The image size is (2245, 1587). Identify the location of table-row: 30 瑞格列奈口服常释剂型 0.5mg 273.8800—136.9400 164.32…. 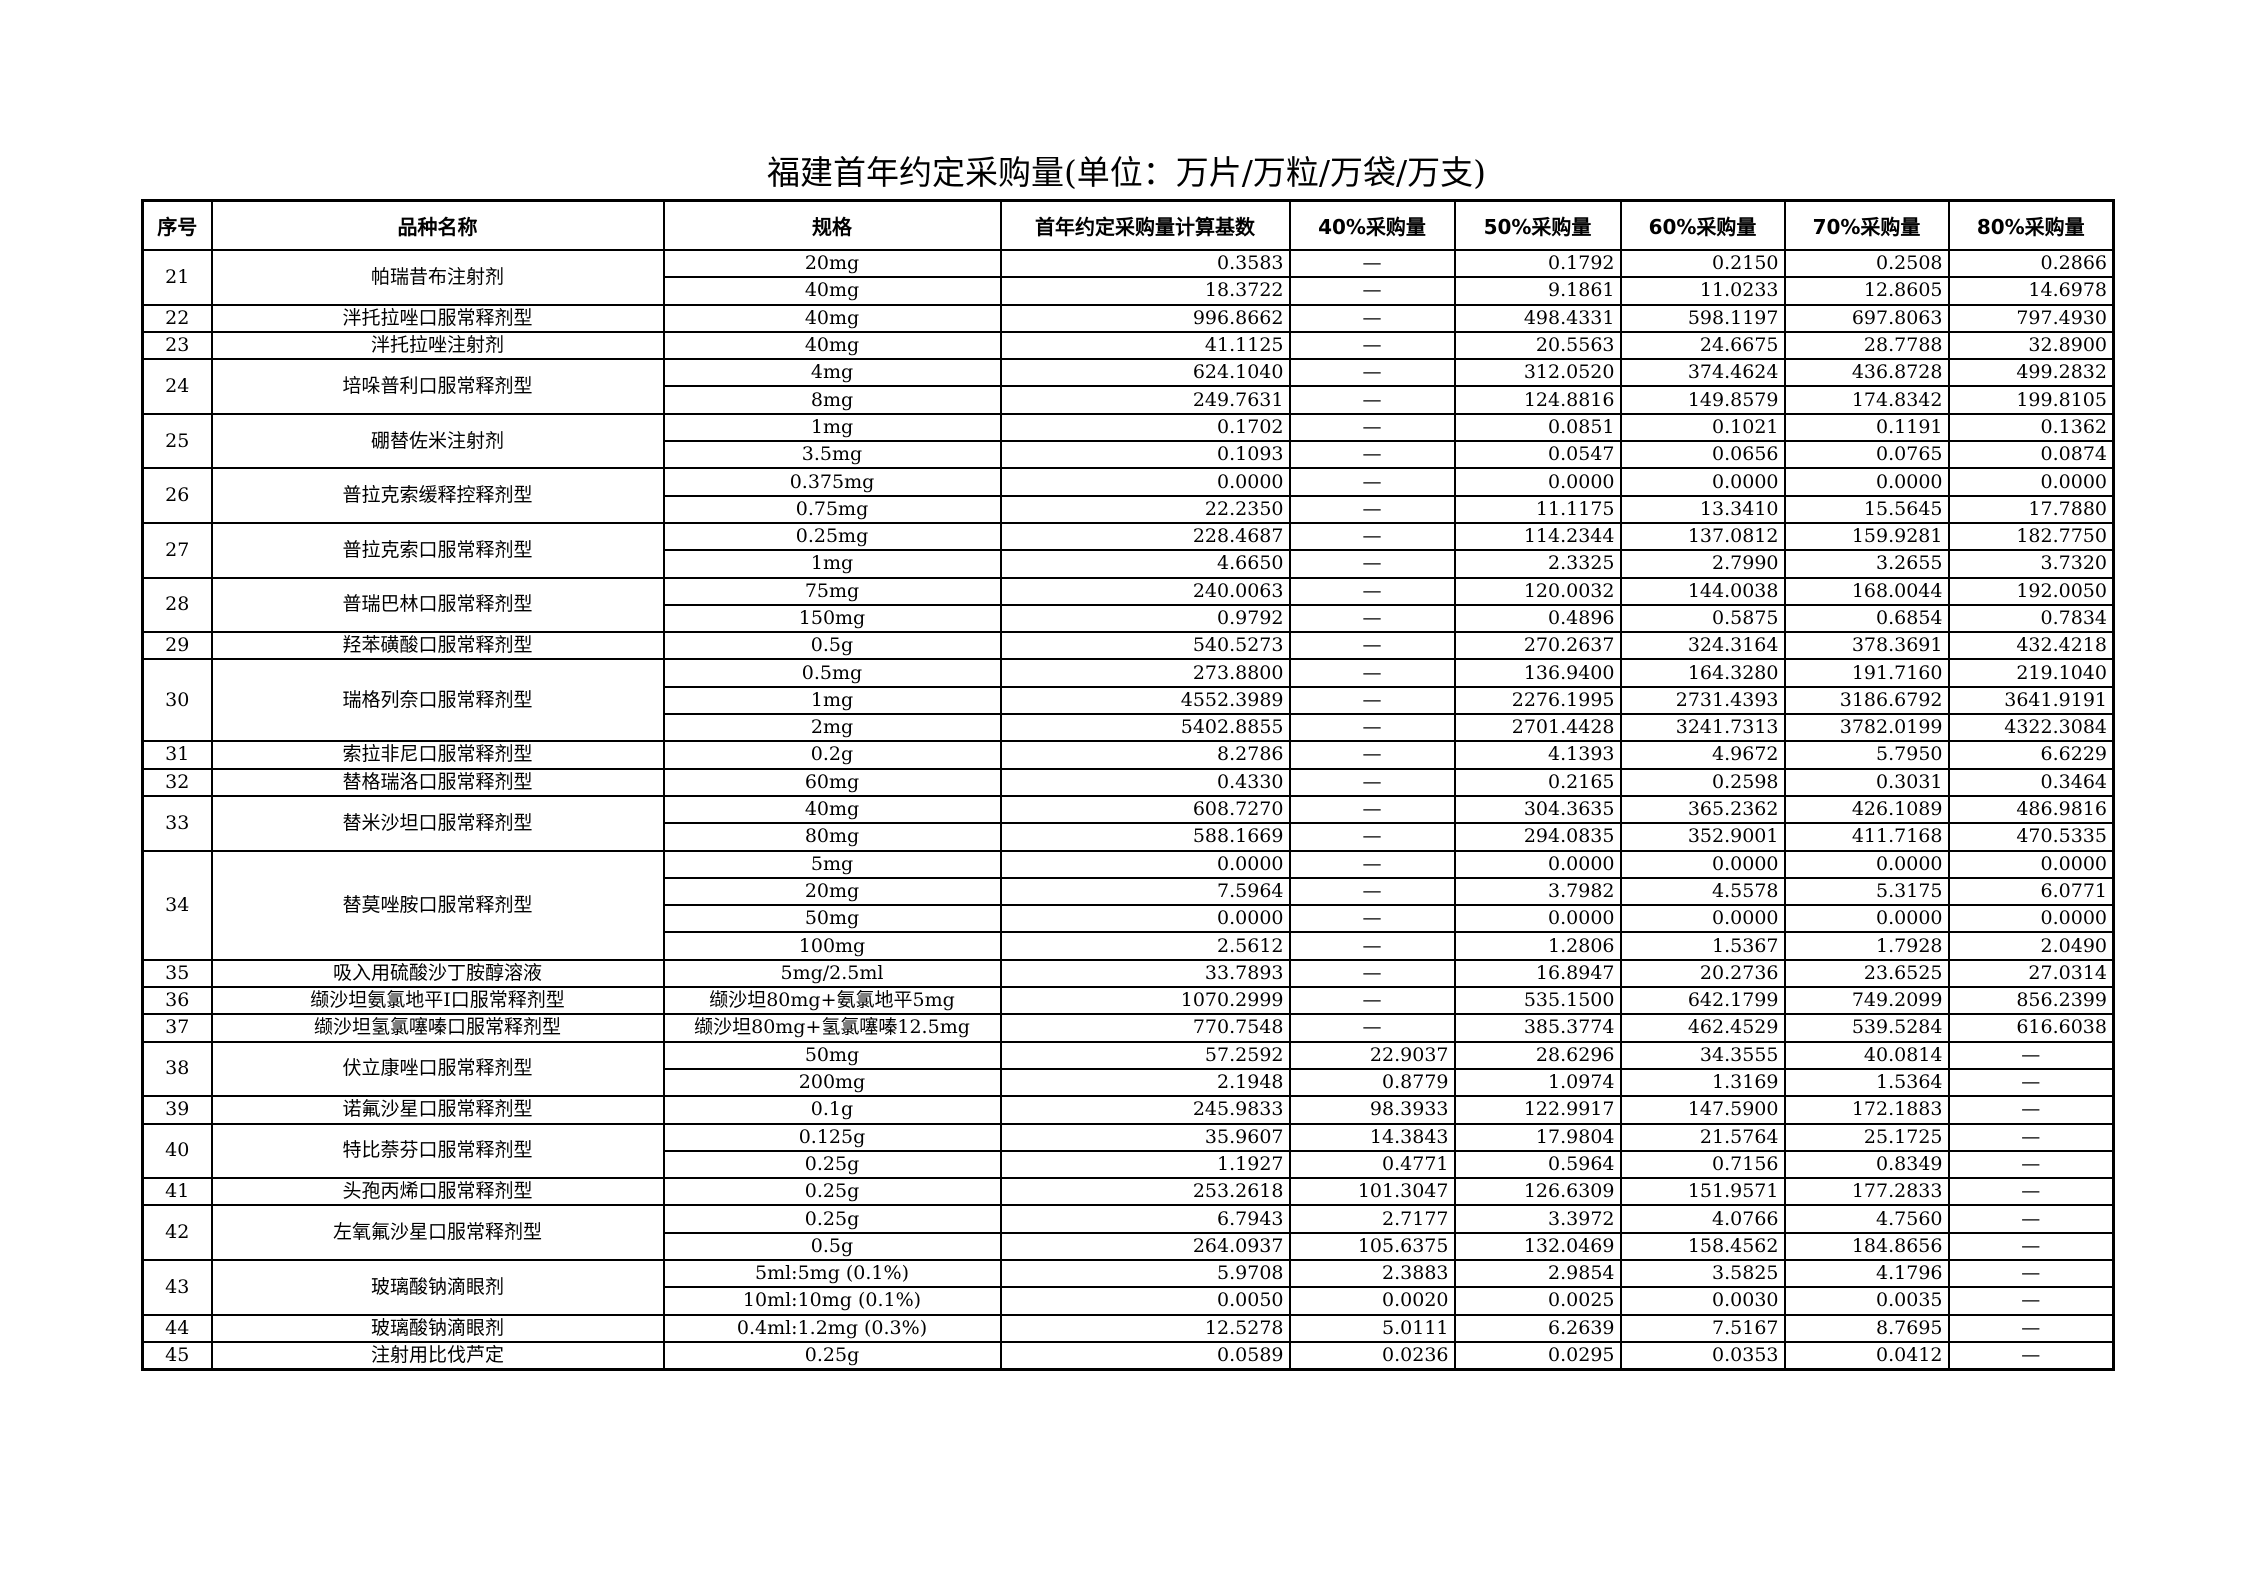
(1128, 700).